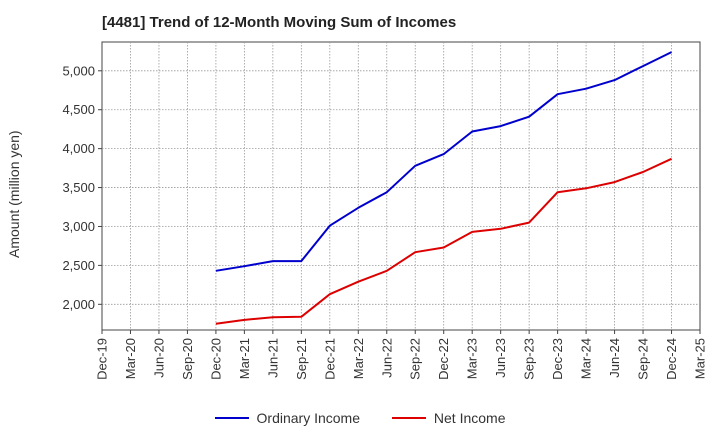 This screenshot has height=440, width=720. I want to click on y-tick-label: 3,500, so click(78, 187).